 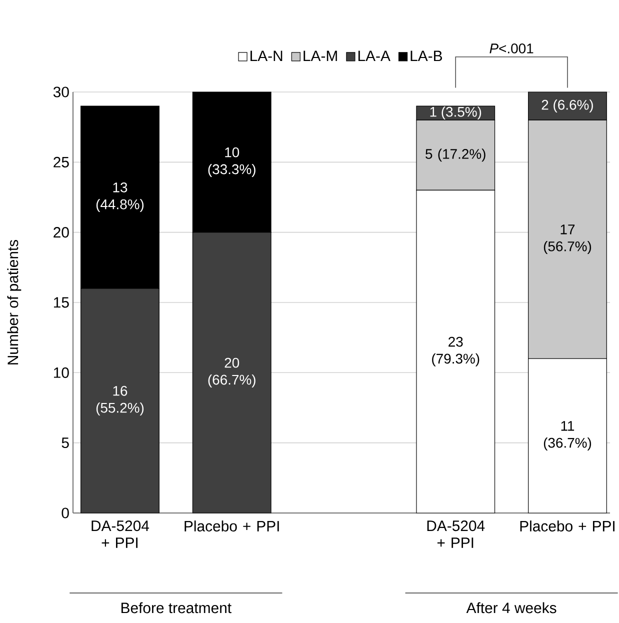 I want to click on text: Before treatment, so click(x=176, y=608).